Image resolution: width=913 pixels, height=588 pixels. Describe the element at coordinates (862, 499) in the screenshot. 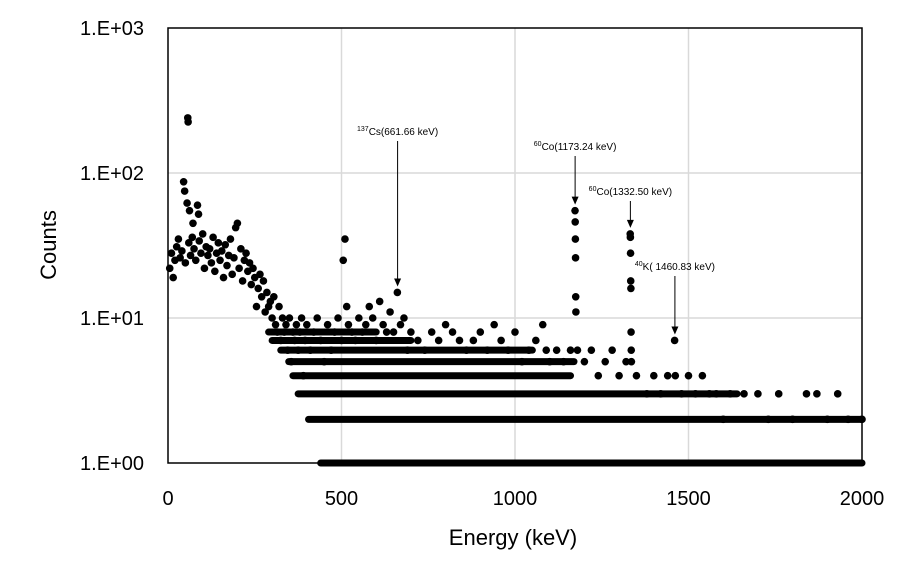

I see `x-tick-label-4: 2000` at that location.